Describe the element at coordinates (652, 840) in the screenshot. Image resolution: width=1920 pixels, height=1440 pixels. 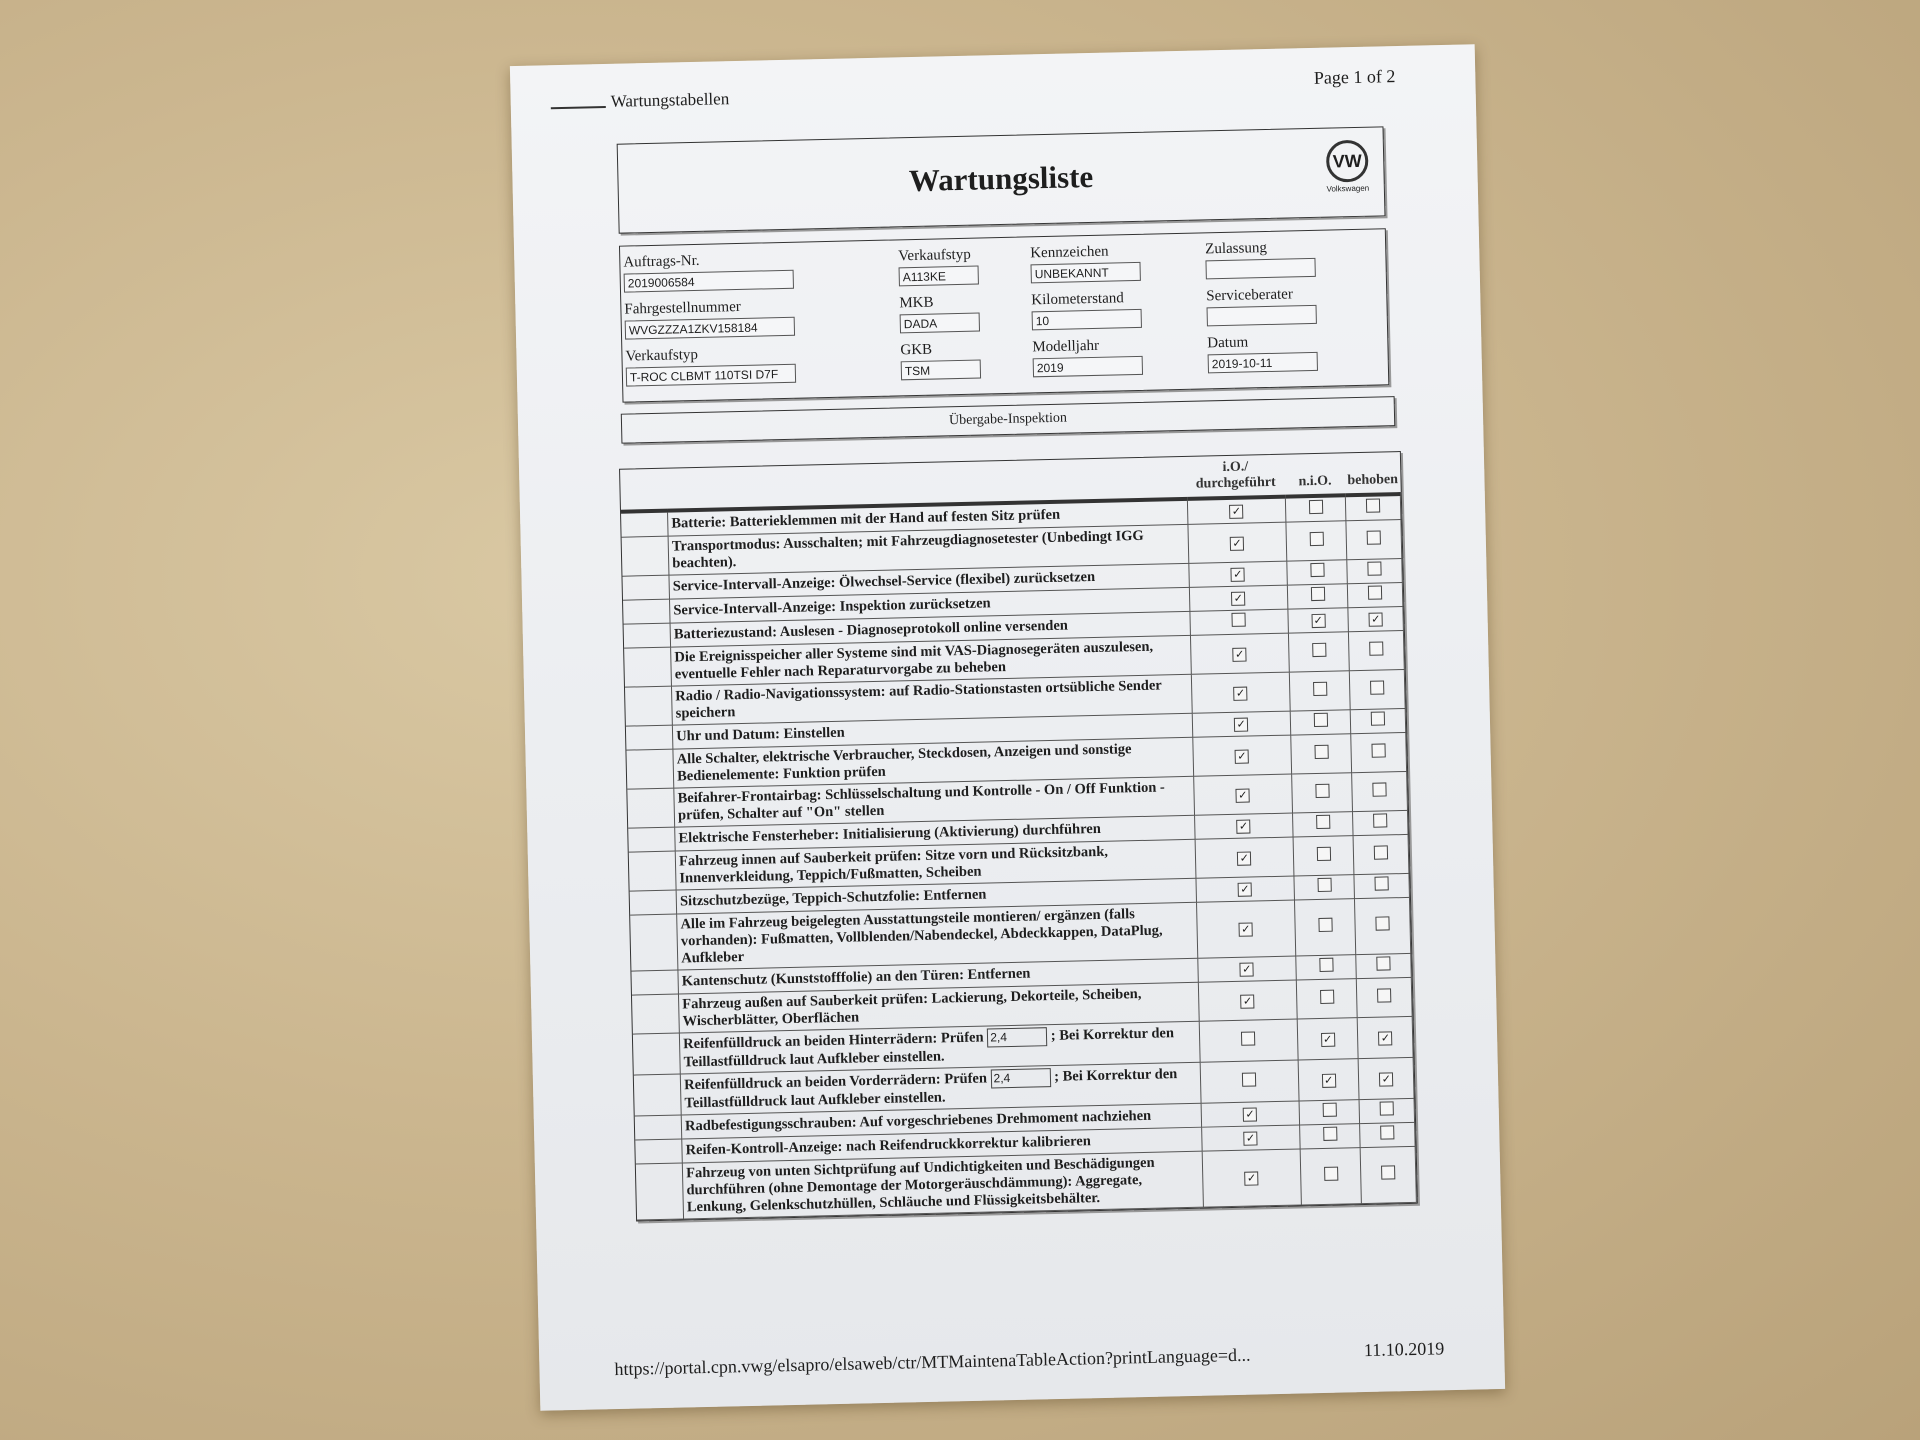
I see `lead-cell` at that location.